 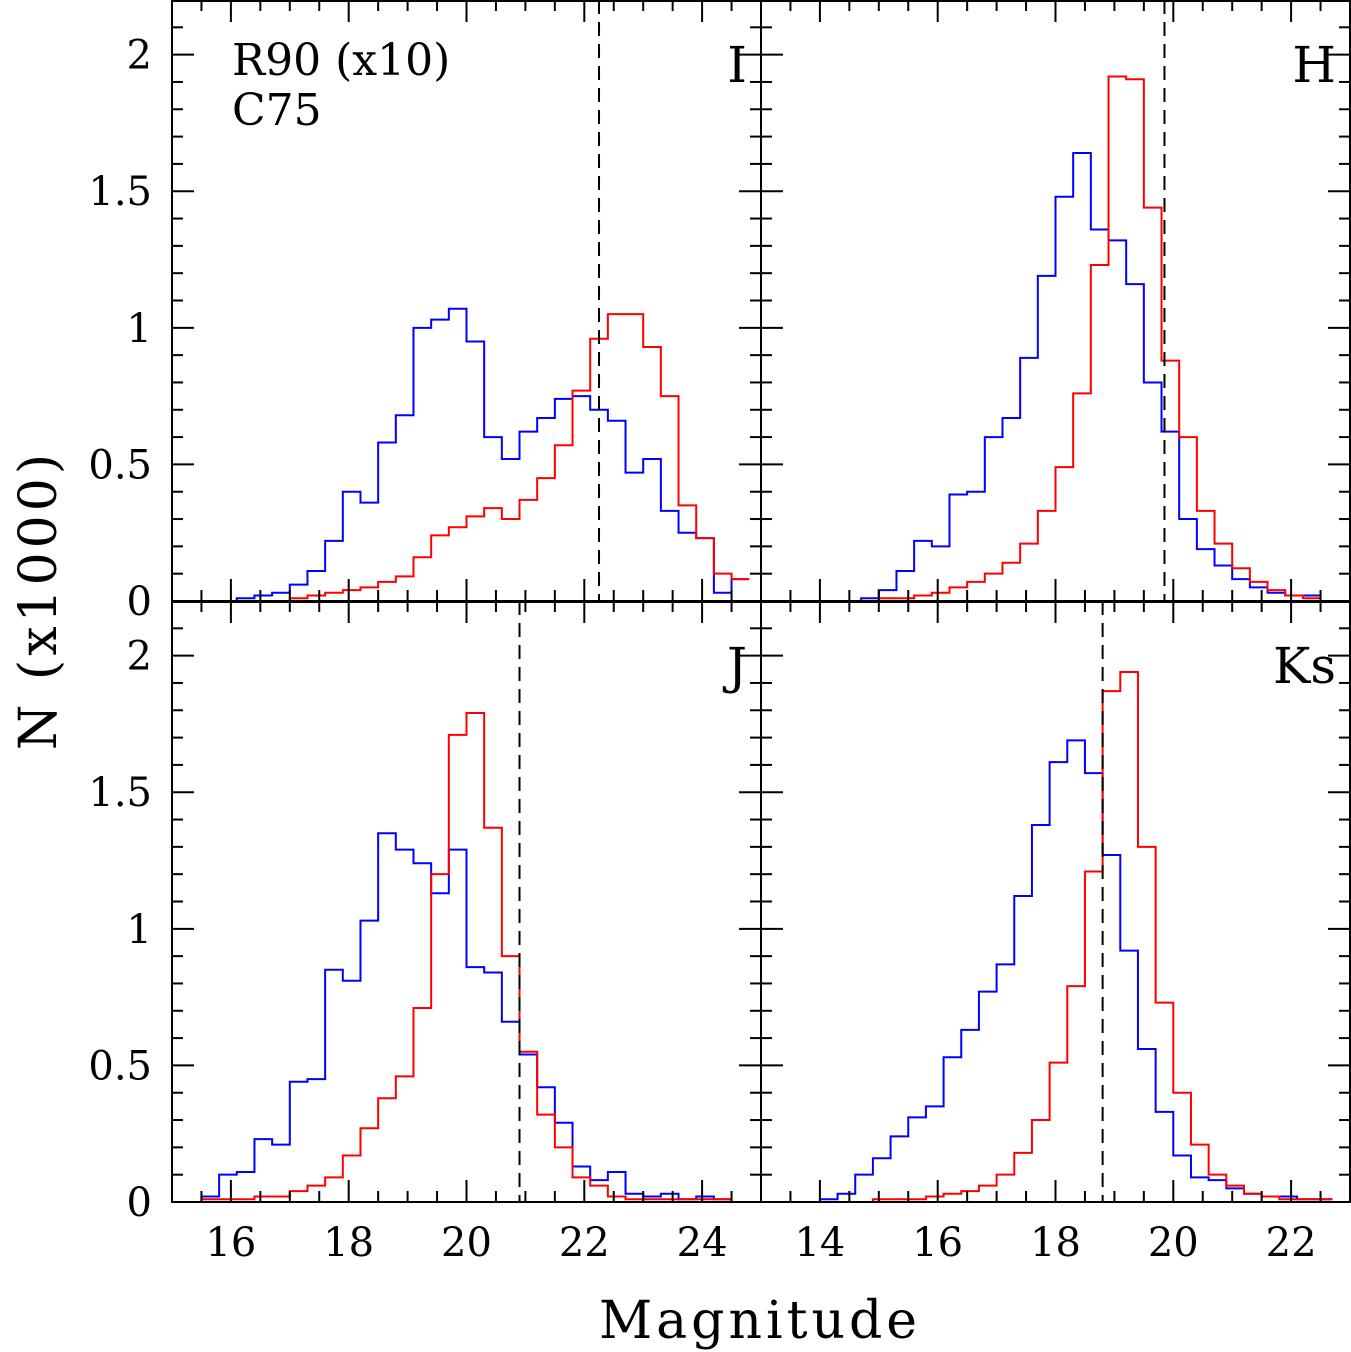 I want to click on y-tick-label-j: 1, so click(x=139, y=930).